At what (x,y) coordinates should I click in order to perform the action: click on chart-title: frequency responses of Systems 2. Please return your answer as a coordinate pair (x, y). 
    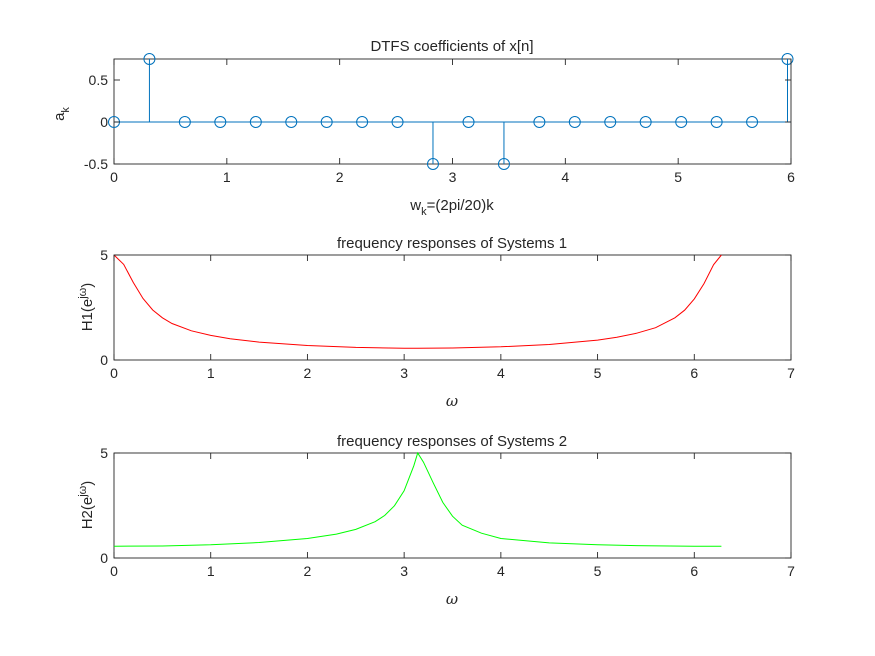
    Looking at the image, I should click on (452, 441).